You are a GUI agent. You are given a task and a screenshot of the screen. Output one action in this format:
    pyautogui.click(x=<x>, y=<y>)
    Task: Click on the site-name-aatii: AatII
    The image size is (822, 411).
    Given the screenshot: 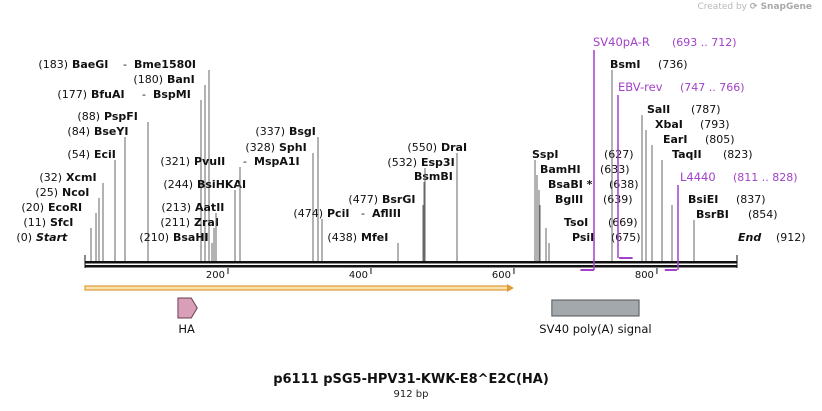 What is the action you would take?
    pyautogui.click(x=209, y=207)
    